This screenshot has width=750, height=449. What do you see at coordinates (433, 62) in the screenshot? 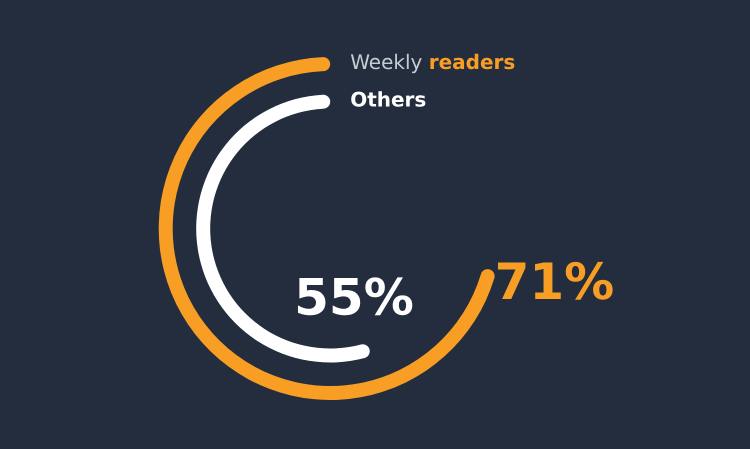
I see `slice-label: Weekly readers` at bounding box center [433, 62].